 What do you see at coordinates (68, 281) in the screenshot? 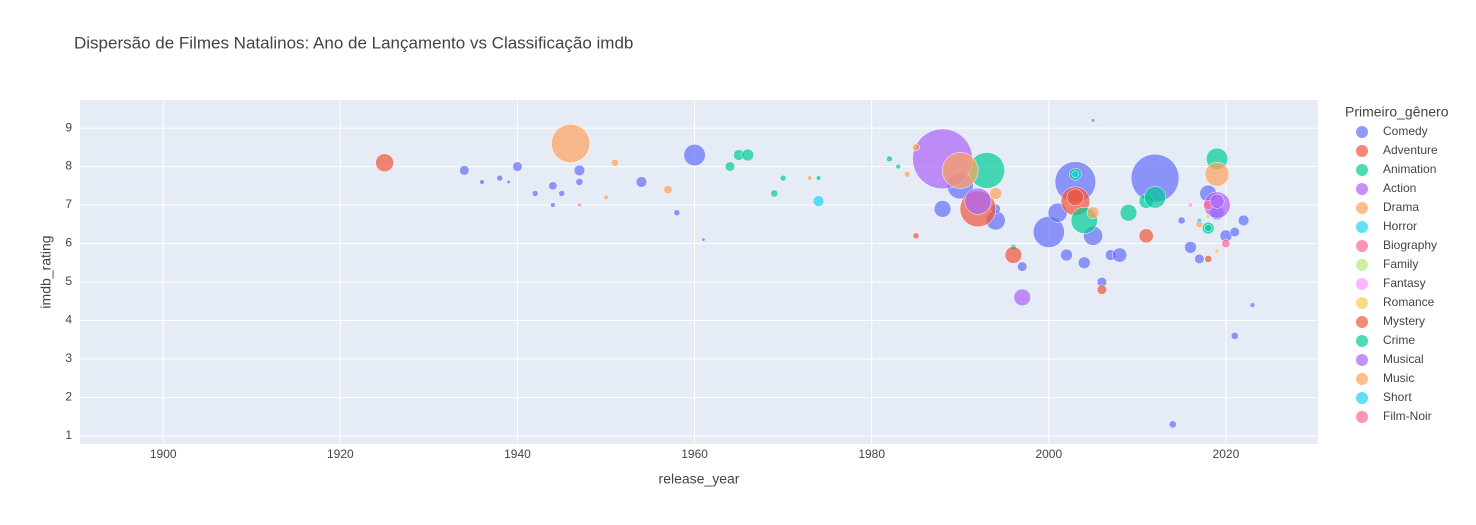
I see `y-tick-label: 5` at bounding box center [68, 281].